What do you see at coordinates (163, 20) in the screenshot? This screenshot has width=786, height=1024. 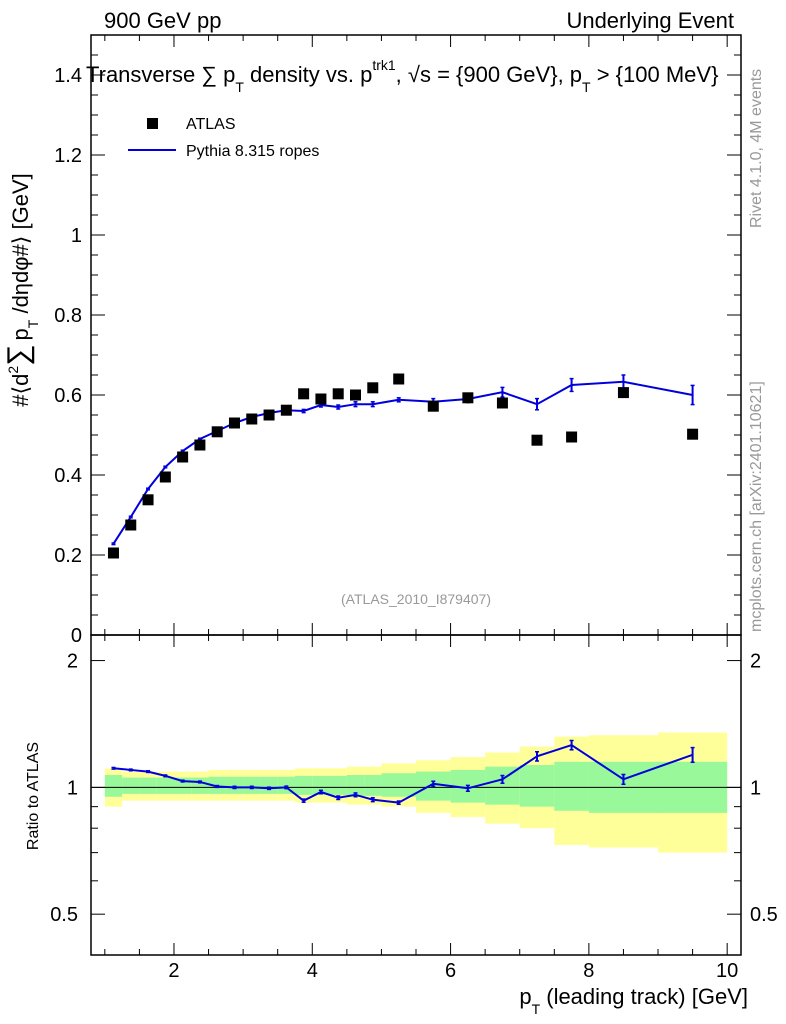 I see `header-left: 900 GeV pp` at bounding box center [163, 20].